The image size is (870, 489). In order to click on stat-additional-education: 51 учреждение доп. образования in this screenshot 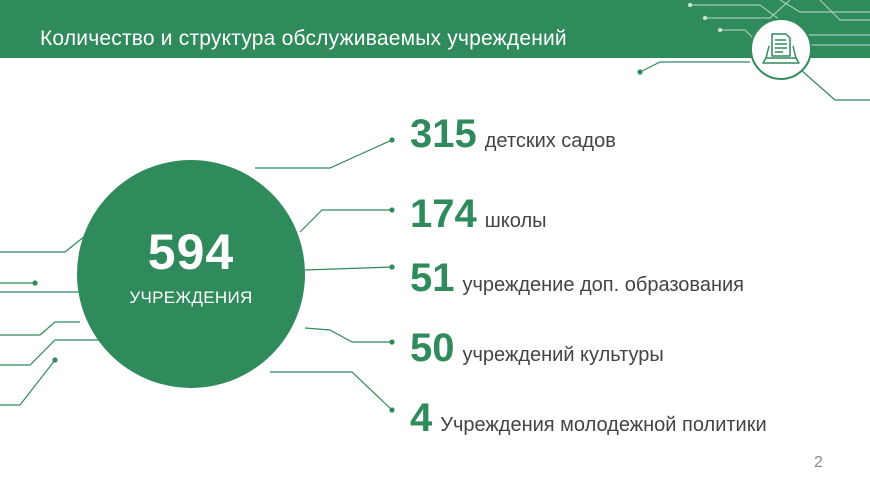, I will do `click(577, 278)`.